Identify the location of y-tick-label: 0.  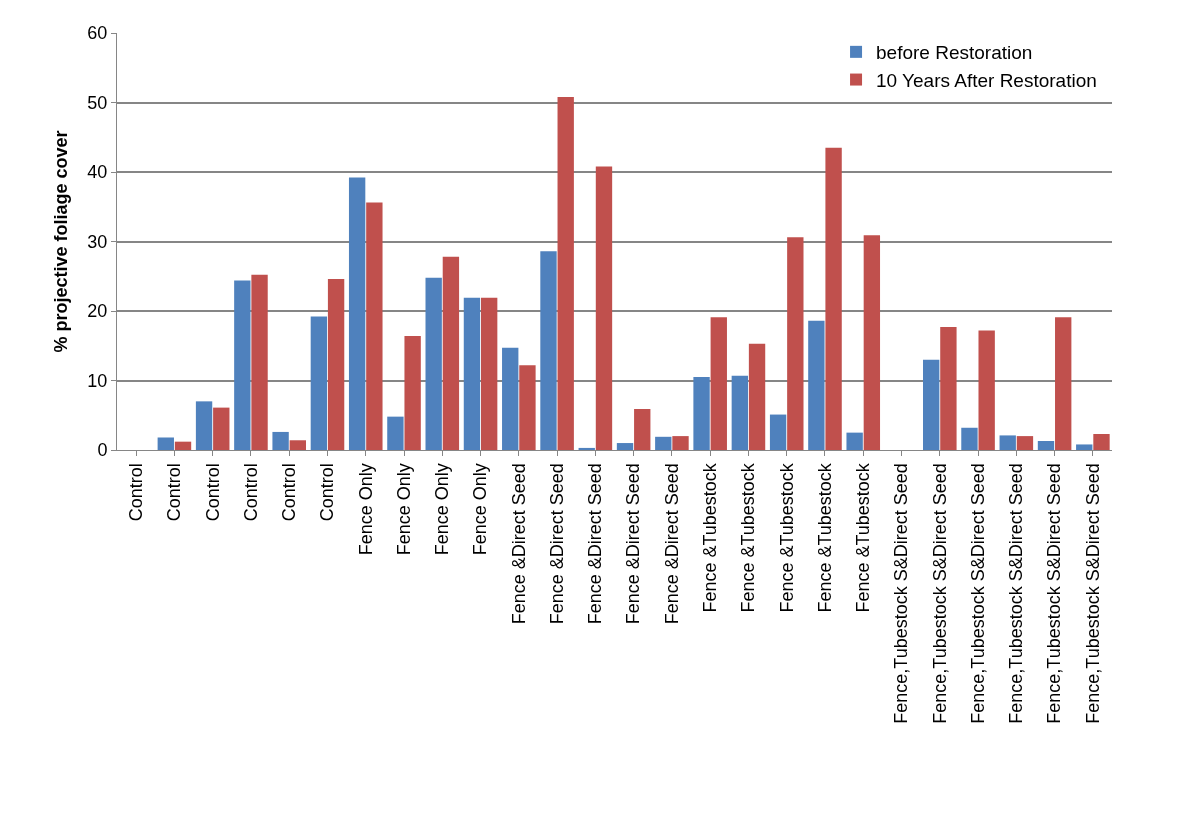
(102, 450).